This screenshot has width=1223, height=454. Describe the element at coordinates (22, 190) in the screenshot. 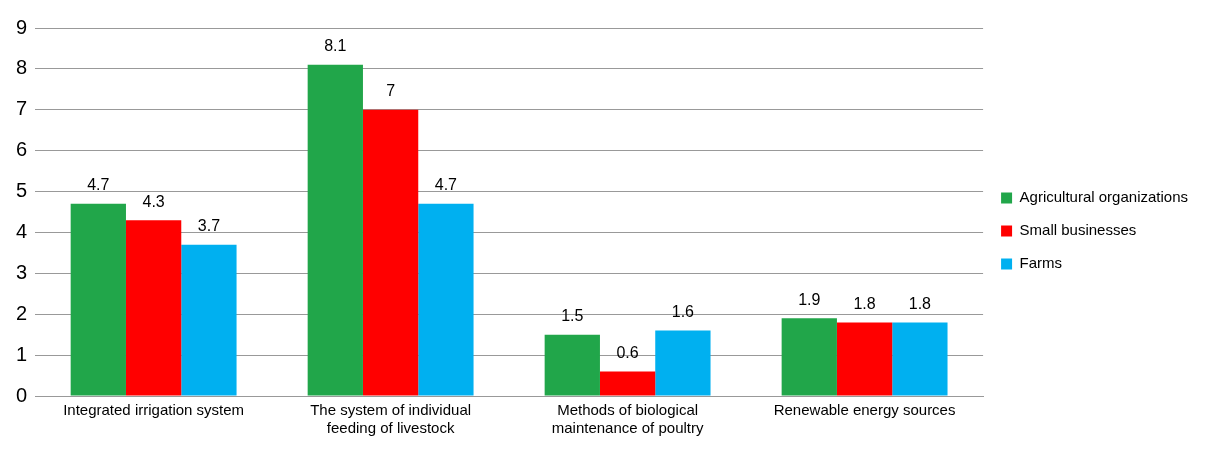

I see `y-tick-label: 5` at that location.